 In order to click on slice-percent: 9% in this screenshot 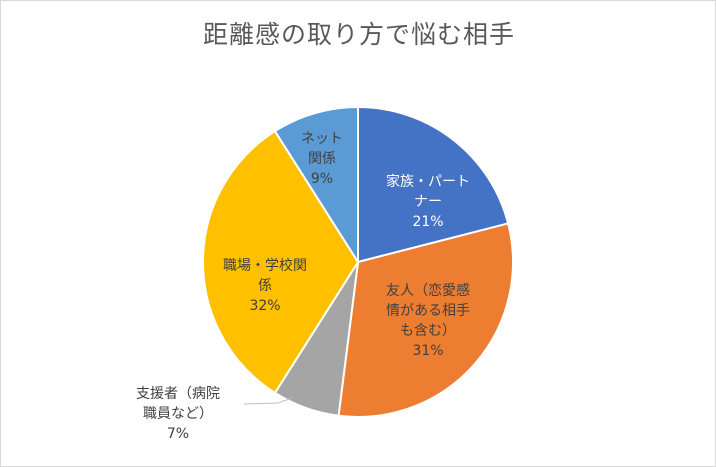, I will do `click(322, 179)`.